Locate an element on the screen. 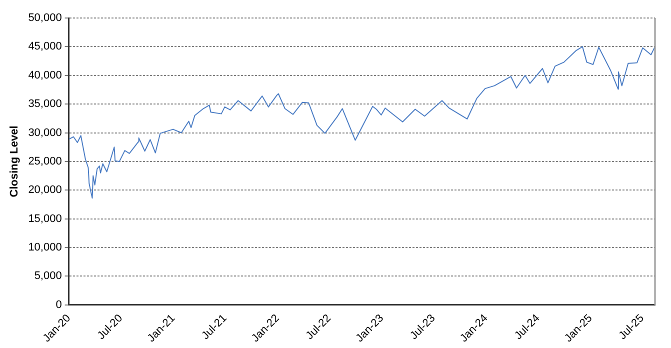 The image size is (671, 348). y-tick-label: 35,000 is located at coordinates (45, 104).